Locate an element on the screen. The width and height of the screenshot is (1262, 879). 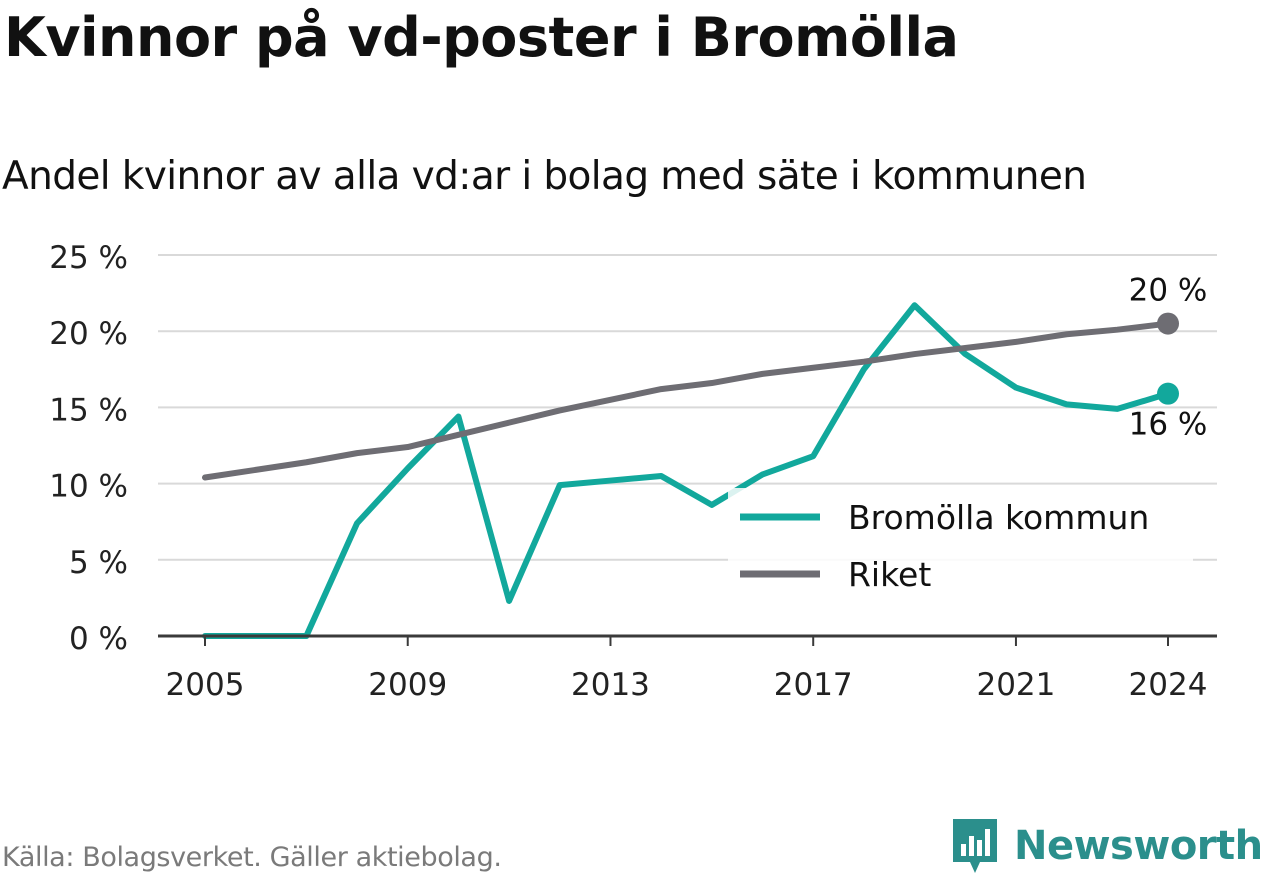
end-label: 20 % is located at coordinates (1168, 291).